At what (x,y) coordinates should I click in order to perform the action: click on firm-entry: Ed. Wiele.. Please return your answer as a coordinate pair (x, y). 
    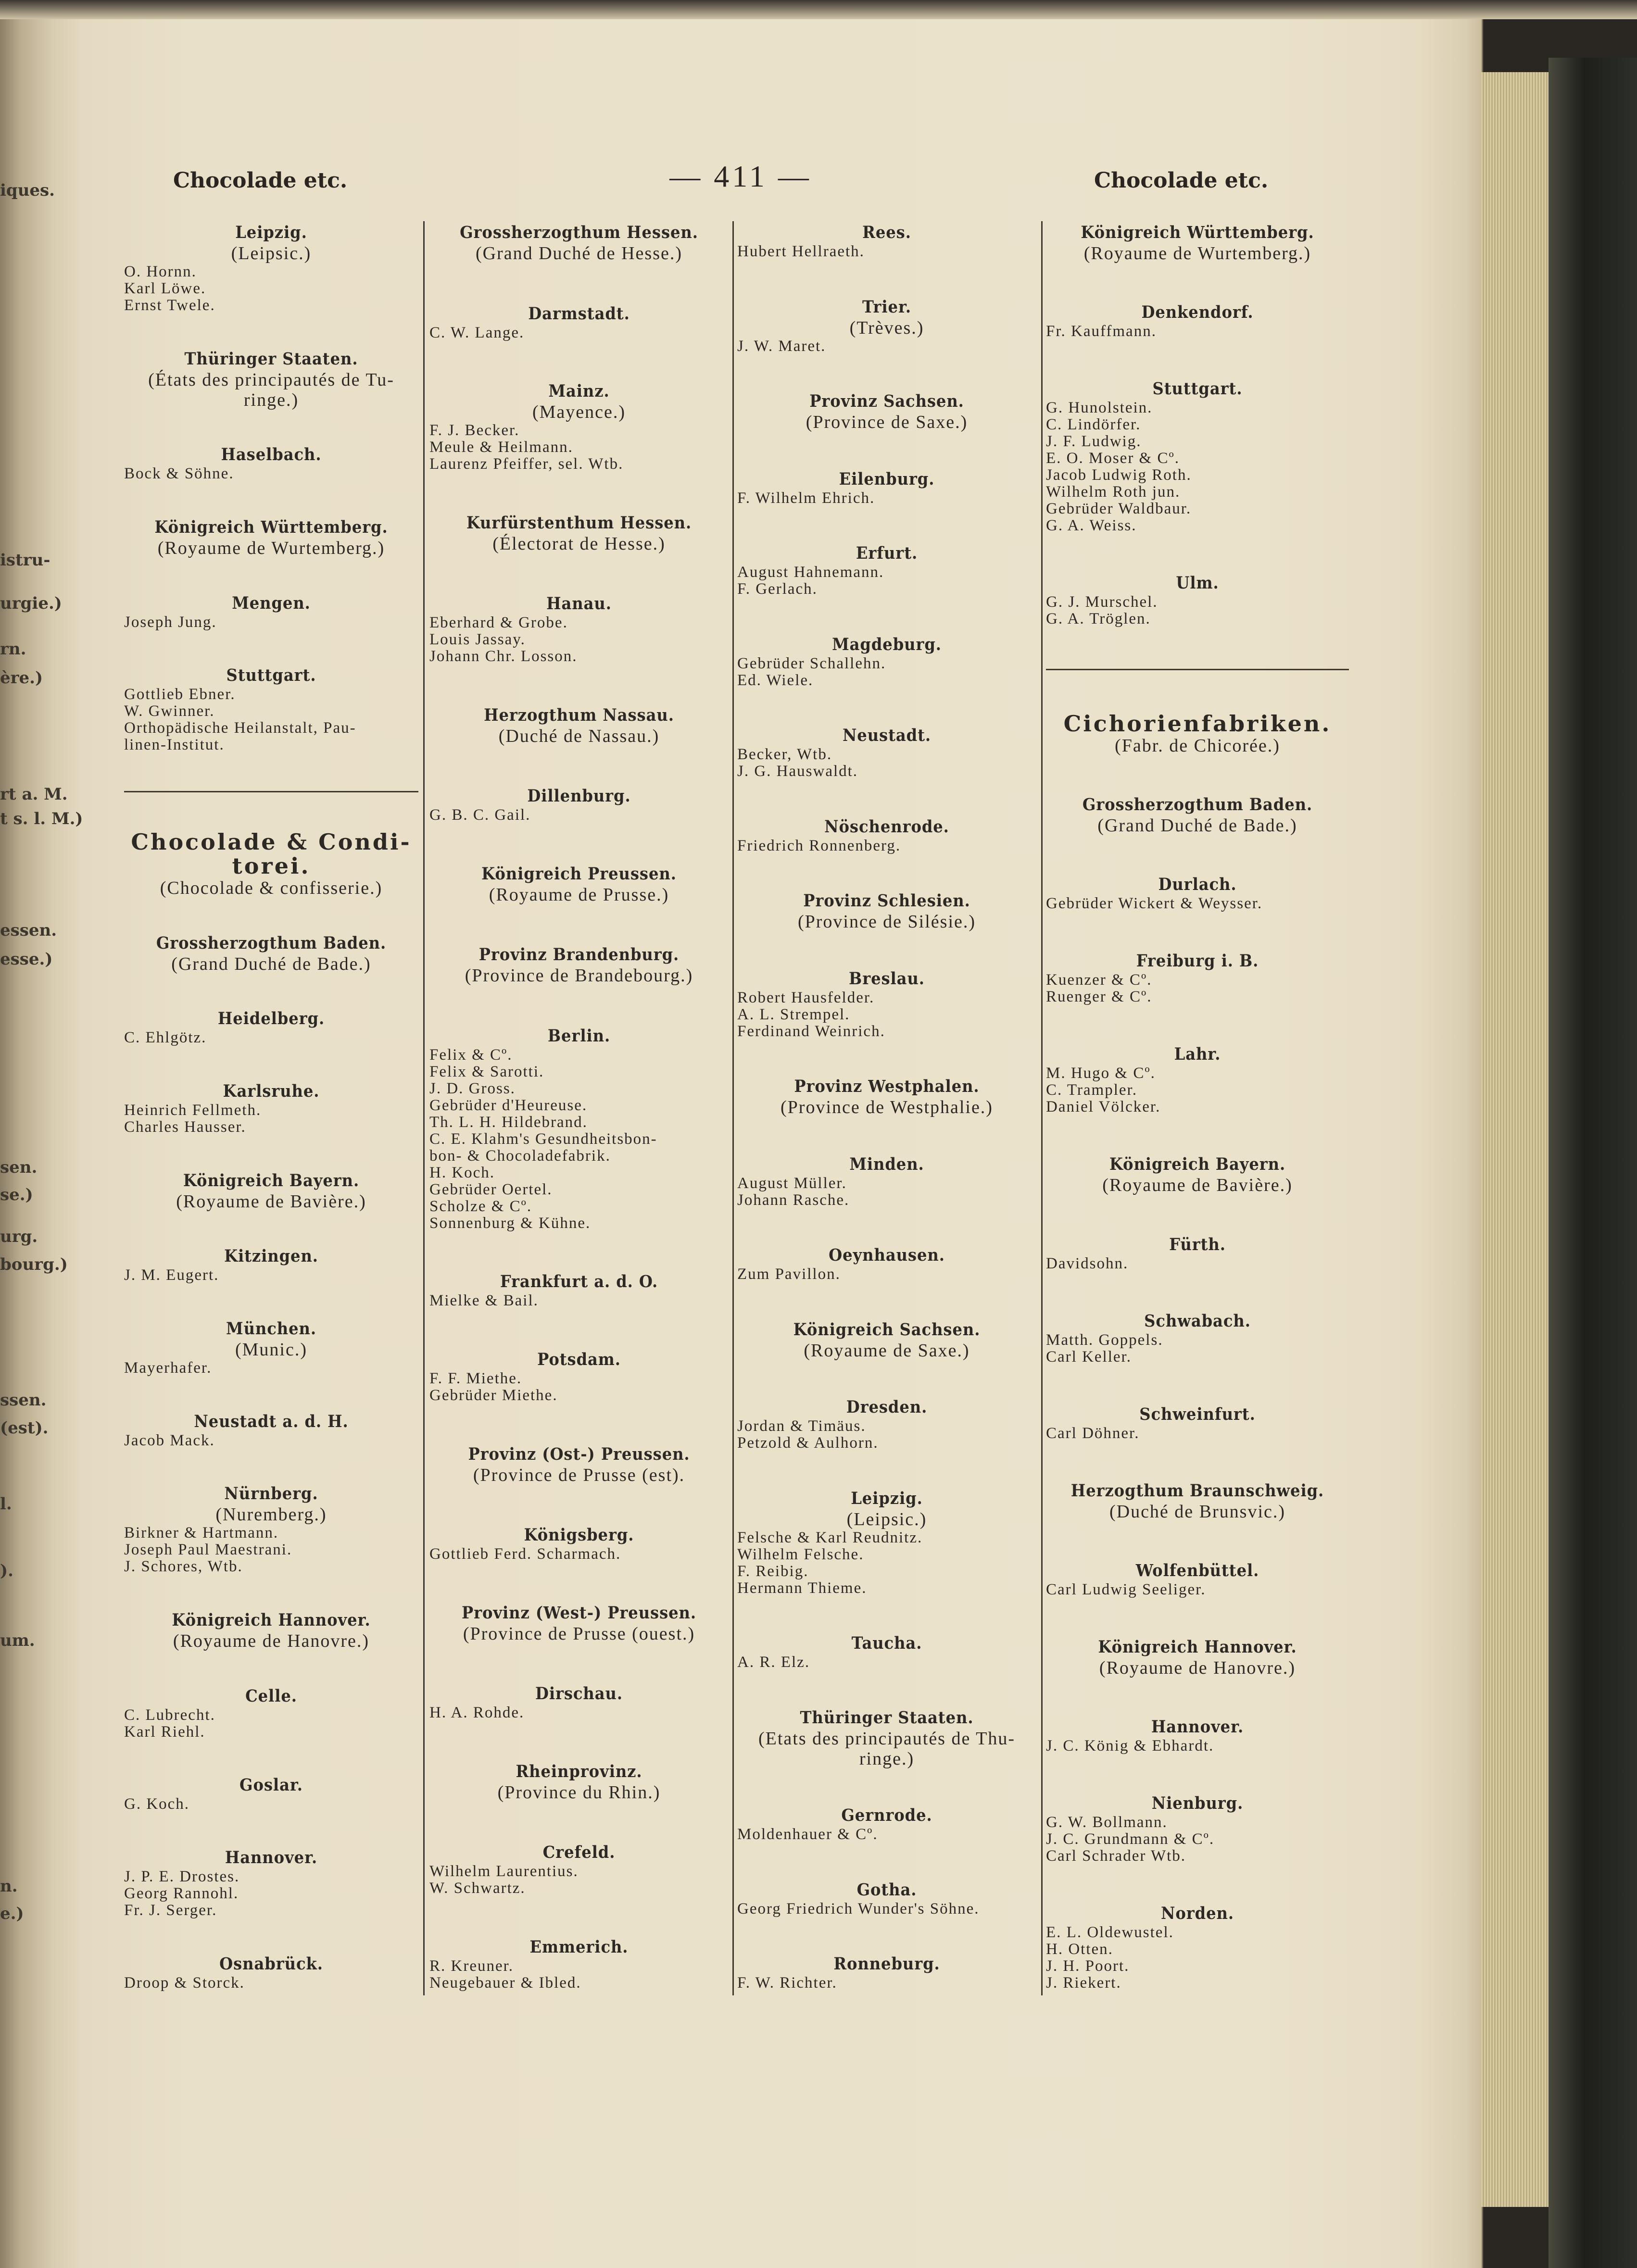
    Looking at the image, I should click on (775, 680).